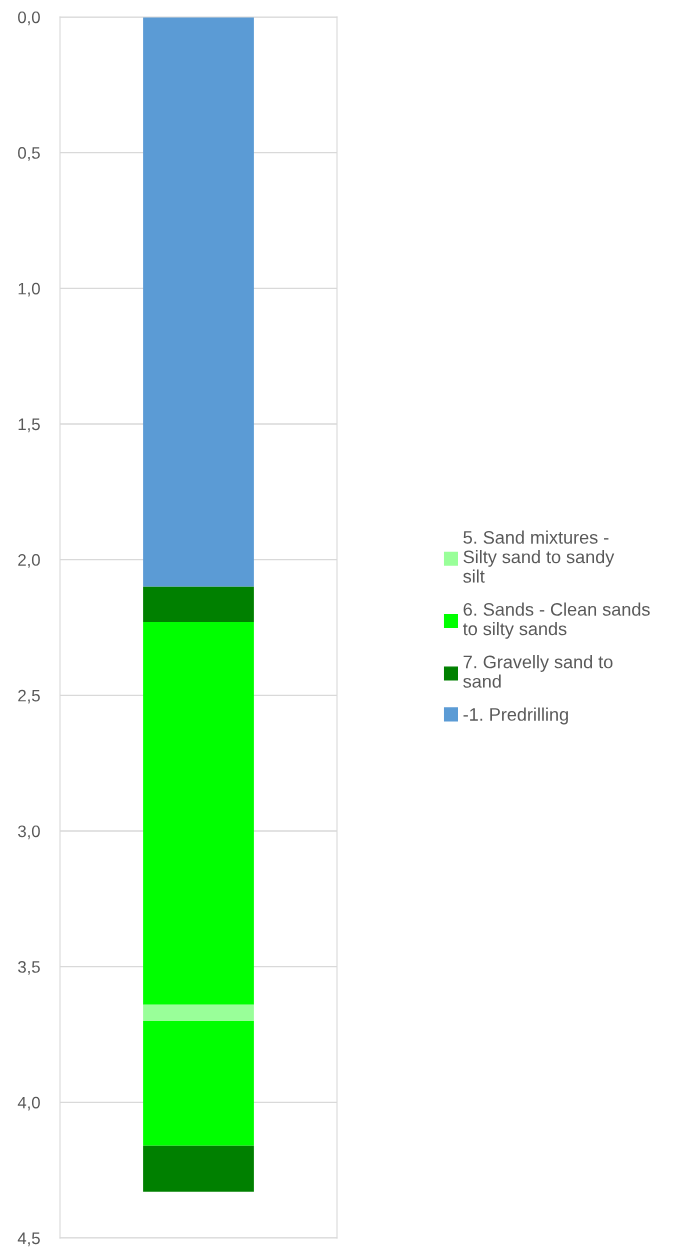 This screenshot has width=692, height=1250. I want to click on y-tick-label: 2,5, so click(29, 696).